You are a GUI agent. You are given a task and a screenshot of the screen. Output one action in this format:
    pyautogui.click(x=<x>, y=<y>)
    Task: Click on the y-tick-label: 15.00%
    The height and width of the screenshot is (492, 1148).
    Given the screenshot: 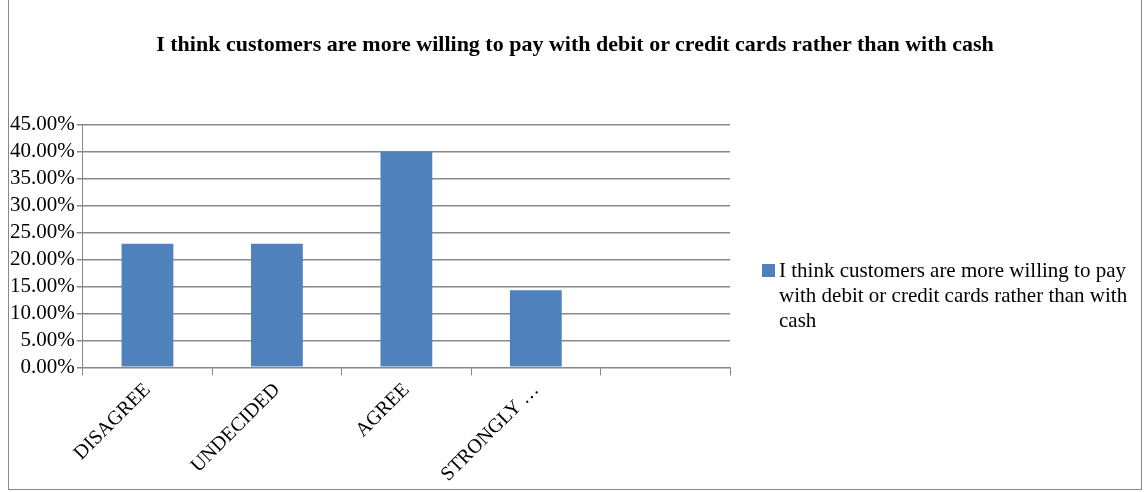 What is the action you would take?
    pyautogui.click(x=42, y=284)
    